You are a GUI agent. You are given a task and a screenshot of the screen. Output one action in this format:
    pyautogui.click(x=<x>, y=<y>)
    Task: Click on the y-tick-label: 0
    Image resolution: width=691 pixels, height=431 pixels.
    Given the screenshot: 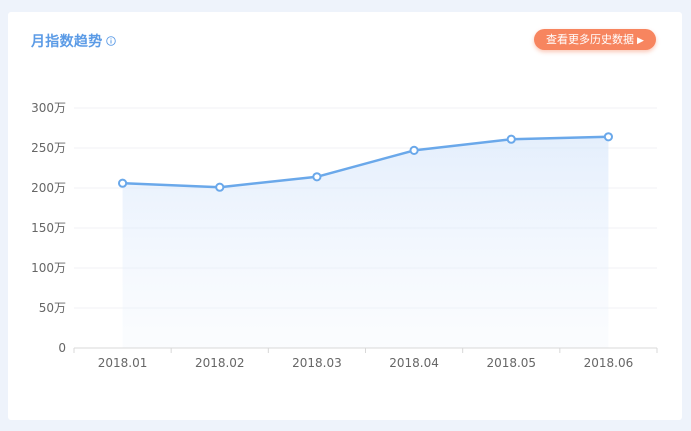 What is the action you would take?
    pyautogui.click(x=62, y=348)
    